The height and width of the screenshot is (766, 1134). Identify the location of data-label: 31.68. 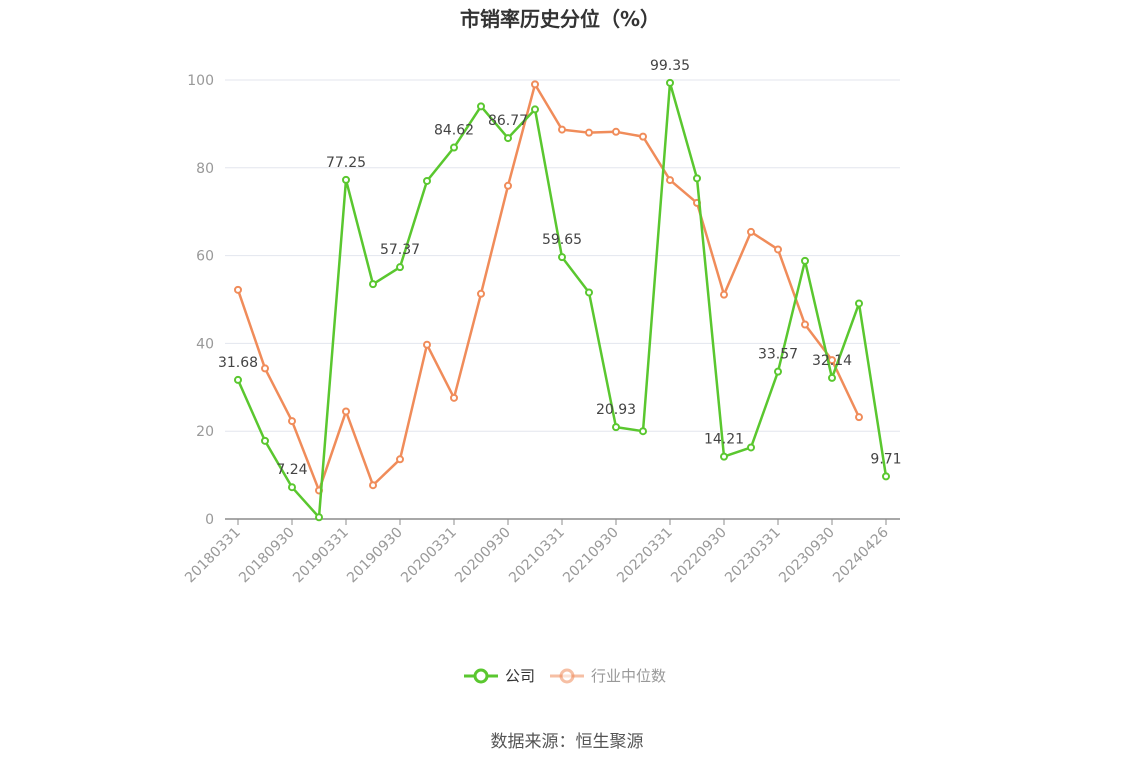
(238, 363).